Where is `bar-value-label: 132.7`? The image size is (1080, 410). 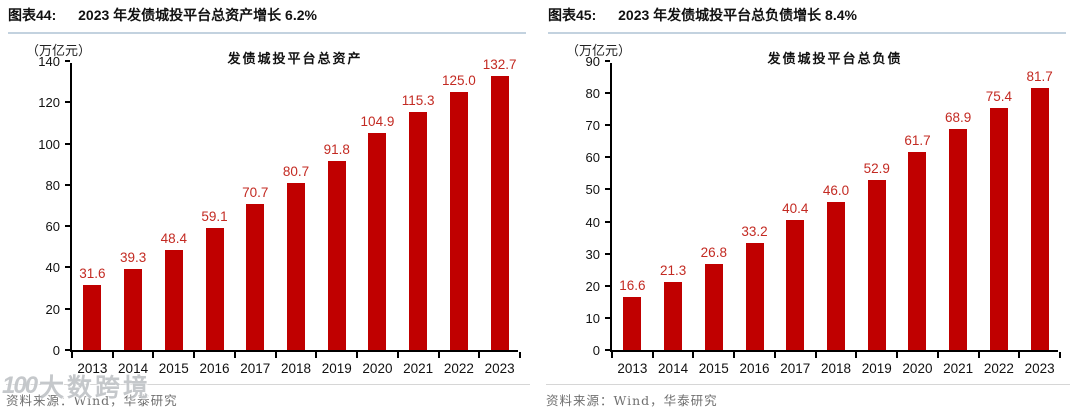
bar-value-label: 132.7 is located at coordinates (499, 65).